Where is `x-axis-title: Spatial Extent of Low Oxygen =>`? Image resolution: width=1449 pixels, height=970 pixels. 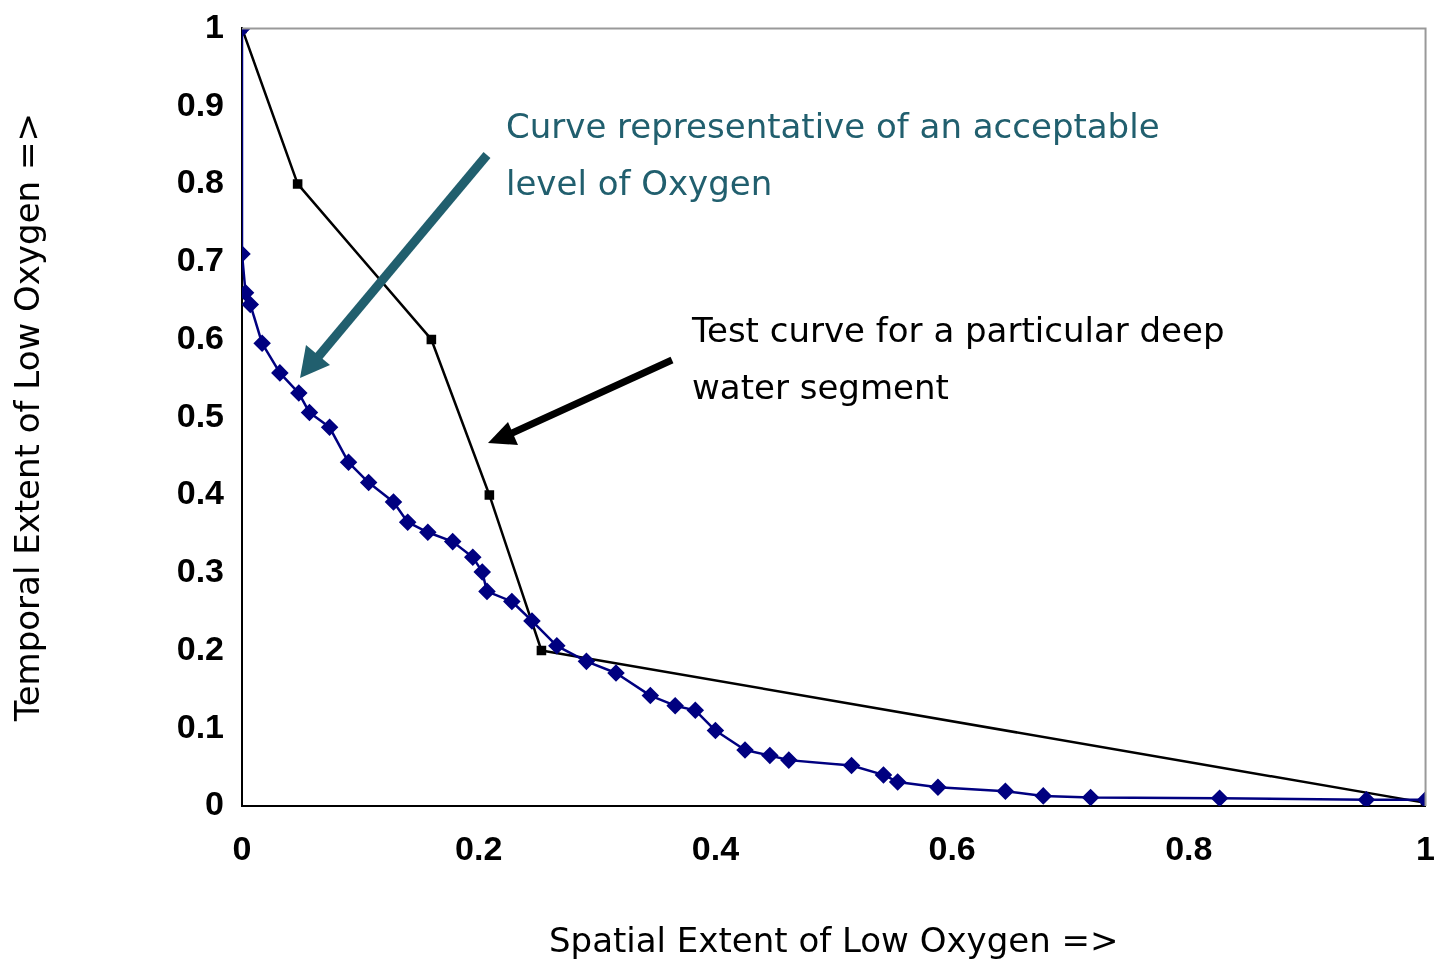
x-axis-title: Spatial Extent of Low Oxygen => is located at coordinates (833, 940).